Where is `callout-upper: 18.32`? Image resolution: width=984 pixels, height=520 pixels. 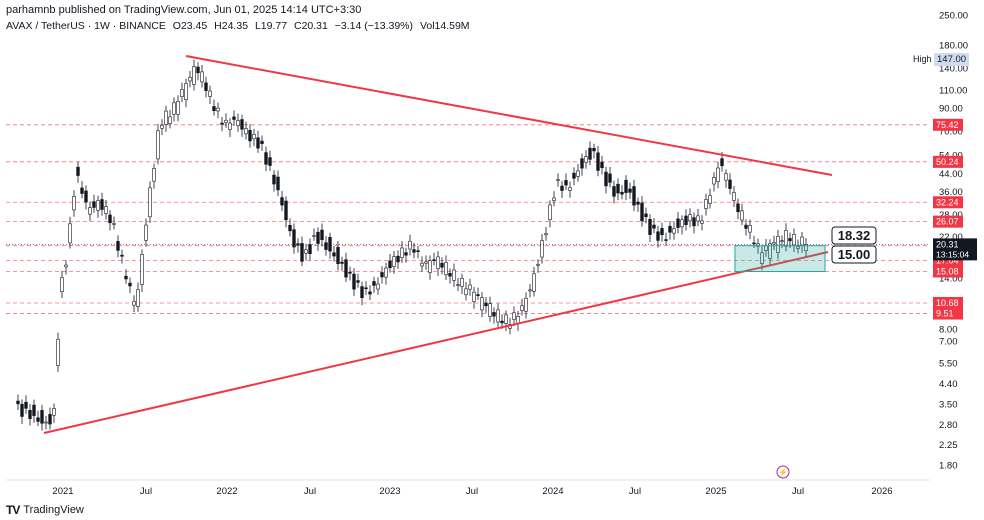 callout-upper: 18.32 is located at coordinates (854, 235).